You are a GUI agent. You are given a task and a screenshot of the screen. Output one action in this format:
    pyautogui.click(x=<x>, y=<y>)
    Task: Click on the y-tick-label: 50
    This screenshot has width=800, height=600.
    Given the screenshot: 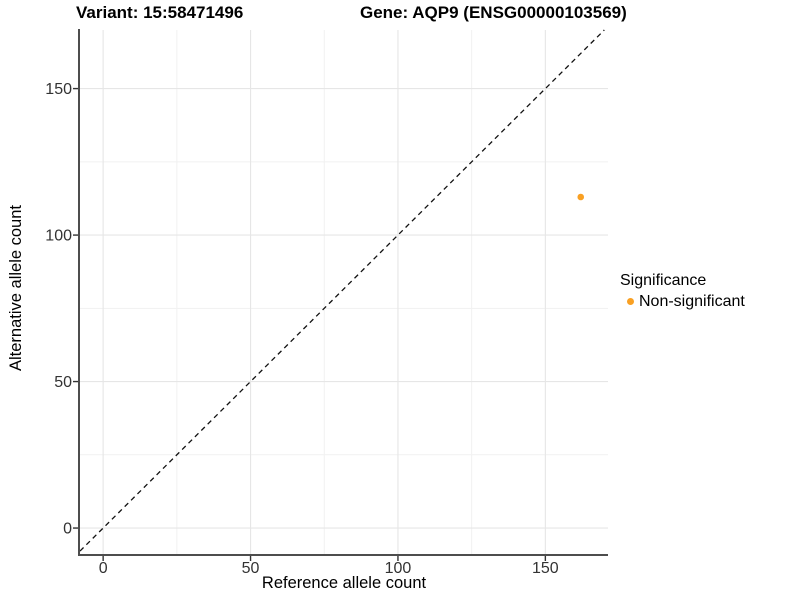 What is the action you would take?
    pyautogui.click(x=63, y=382)
    